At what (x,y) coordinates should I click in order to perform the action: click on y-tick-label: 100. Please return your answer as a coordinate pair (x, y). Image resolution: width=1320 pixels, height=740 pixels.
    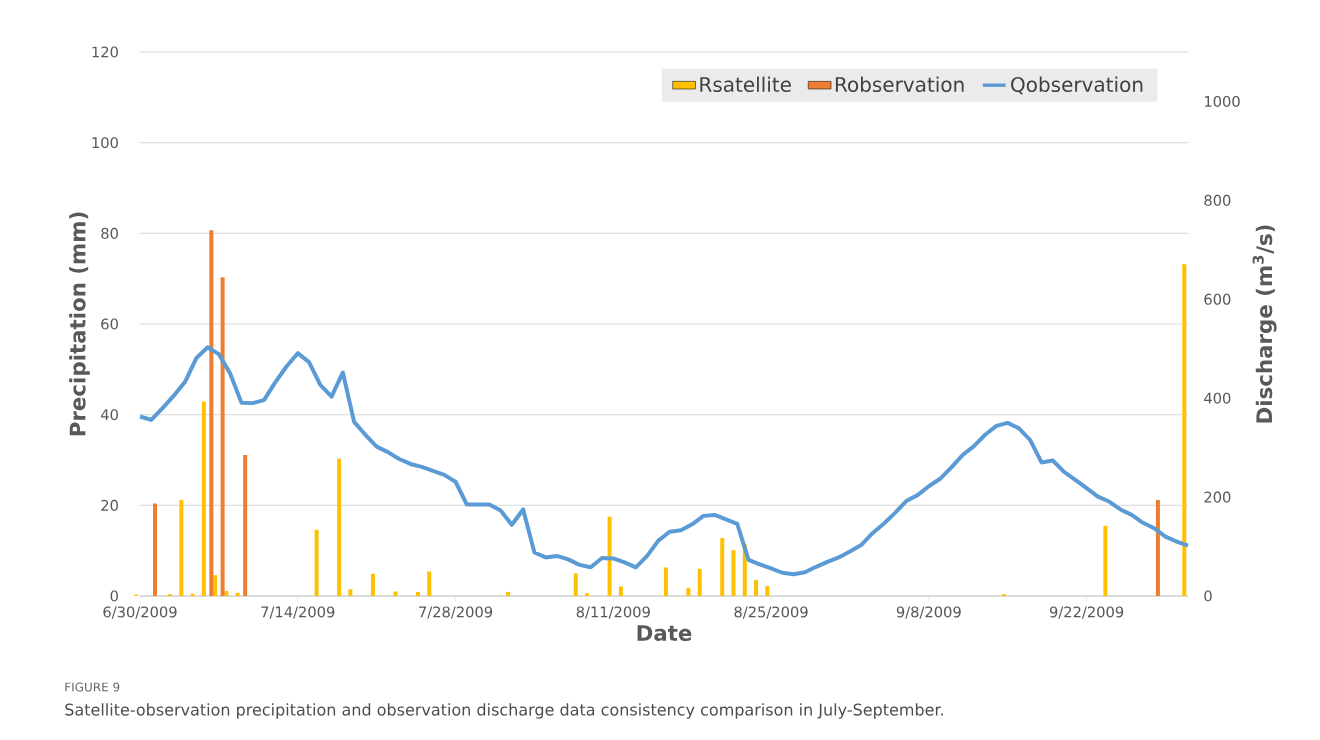
    Looking at the image, I should click on (105, 143).